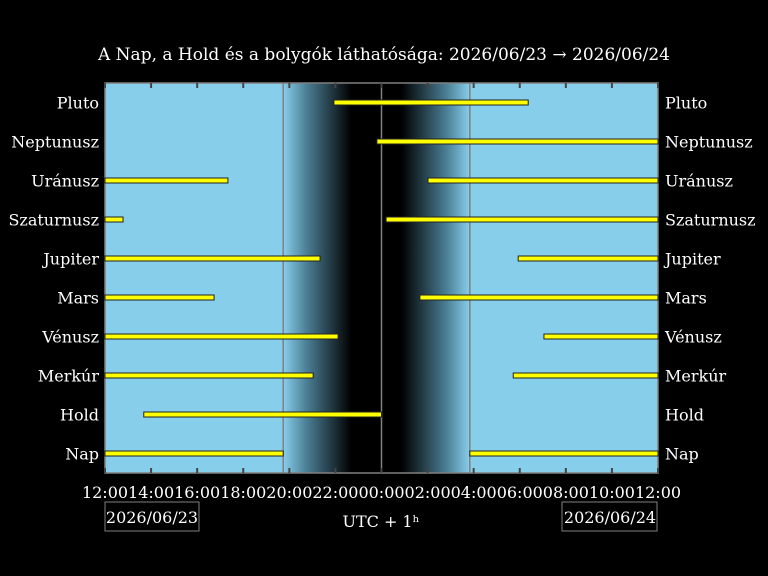 This screenshot has width=768, height=576. Describe the element at coordinates (70, 259) in the screenshot. I see `row-label-left: Jupiter` at that location.